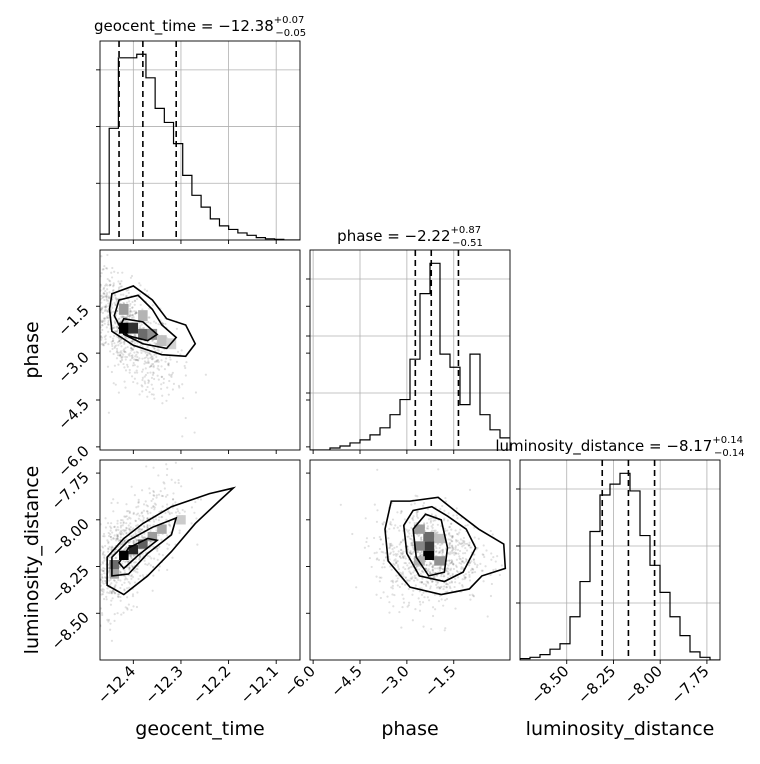  I want to click on x-tick-label: −12.4, so click(116, 684).